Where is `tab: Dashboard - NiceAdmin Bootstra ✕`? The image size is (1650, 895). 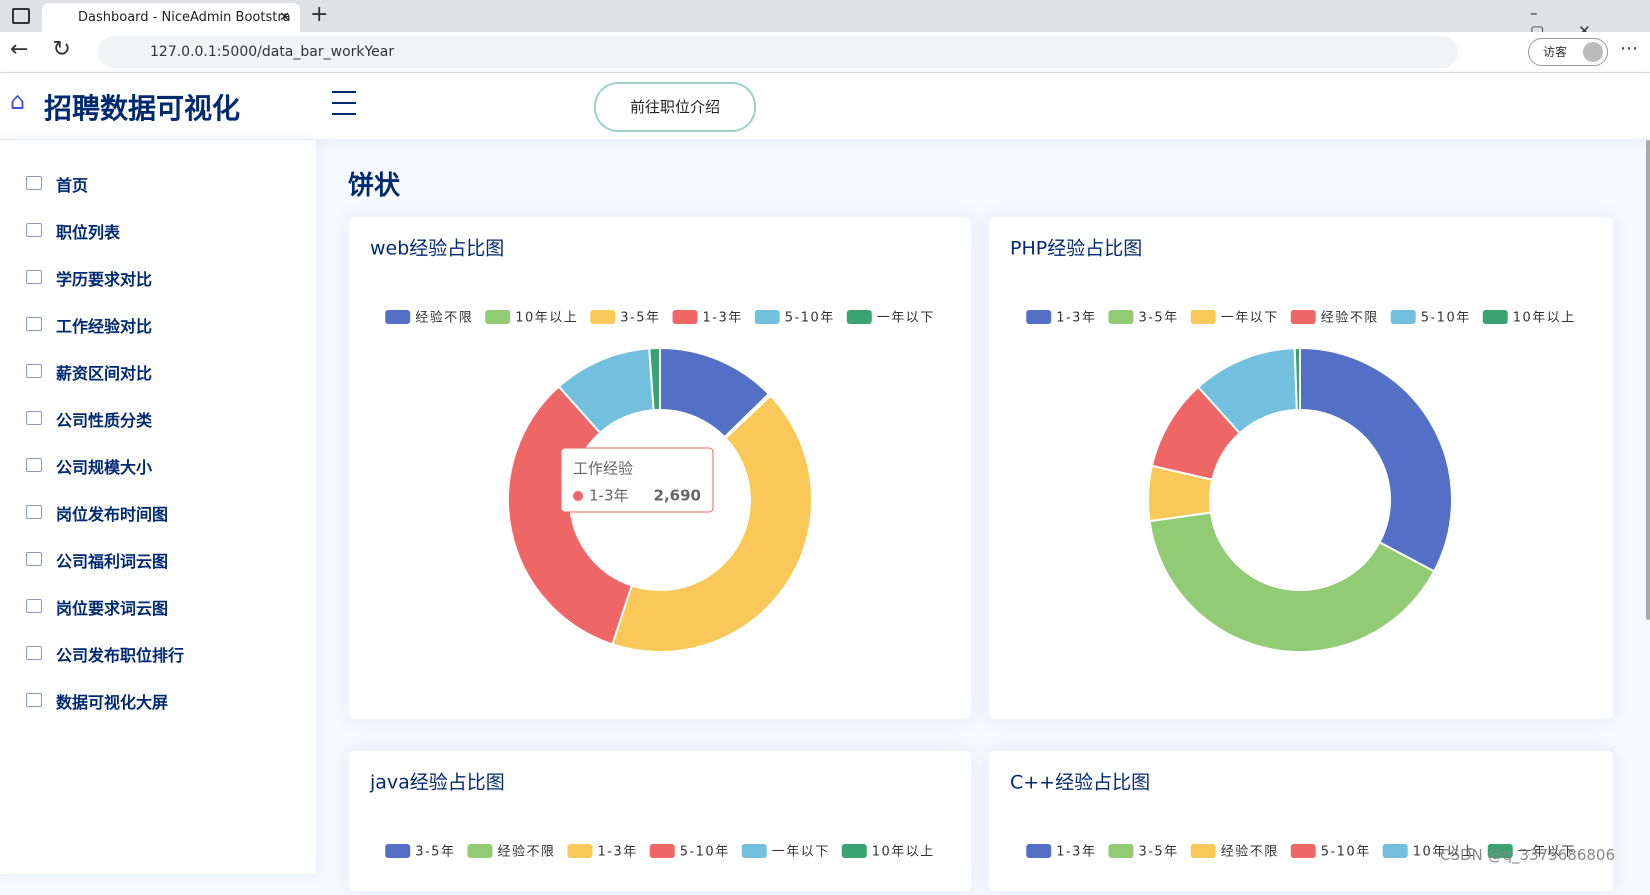
tab: Dashboard - NiceAdmin Bootstra ✕ is located at coordinates (171, 17).